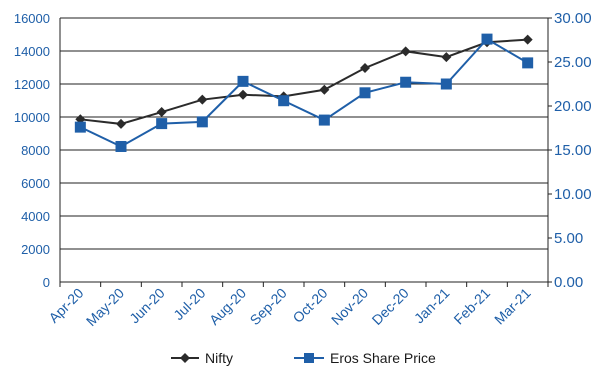  Describe the element at coordinates (432, 306) in the screenshot. I see `x-tick-label: Jan-21` at that location.